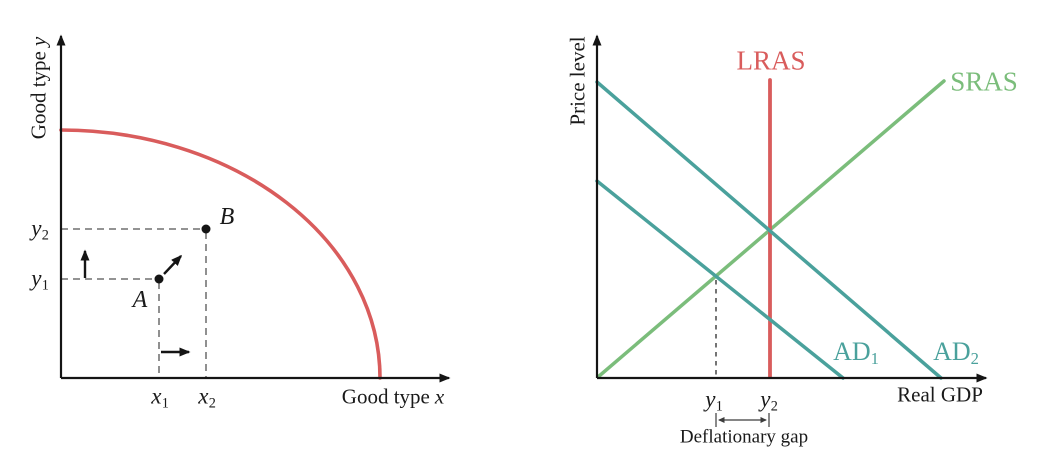  I want to click on left-x-axis-label: Good type x, so click(393, 396).